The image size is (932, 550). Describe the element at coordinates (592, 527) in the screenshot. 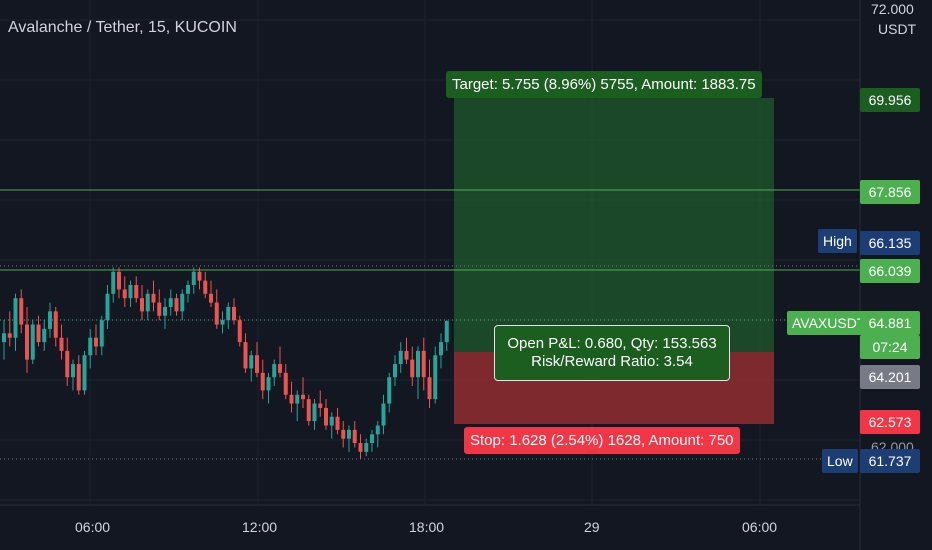

I see `time-tick-29: 29` at that location.